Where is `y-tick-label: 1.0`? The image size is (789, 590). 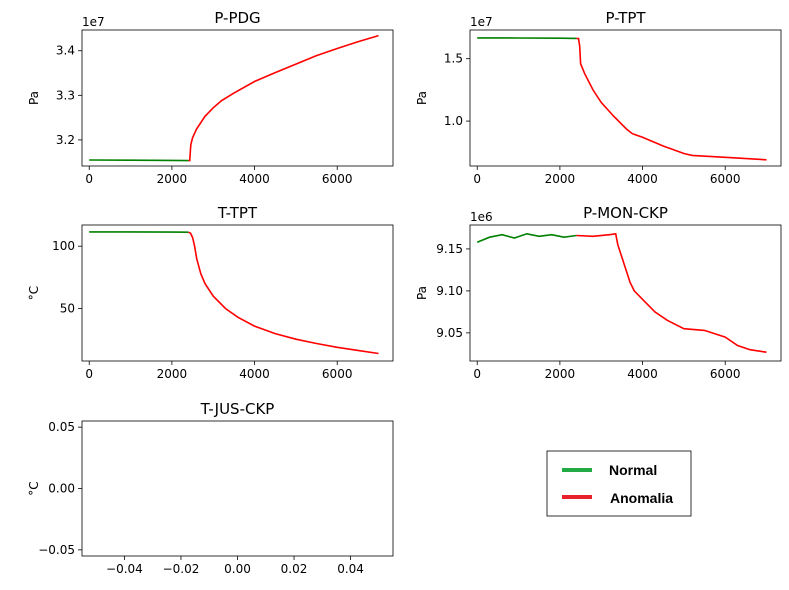 y-tick-label: 1.0 is located at coordinates (453, 121).